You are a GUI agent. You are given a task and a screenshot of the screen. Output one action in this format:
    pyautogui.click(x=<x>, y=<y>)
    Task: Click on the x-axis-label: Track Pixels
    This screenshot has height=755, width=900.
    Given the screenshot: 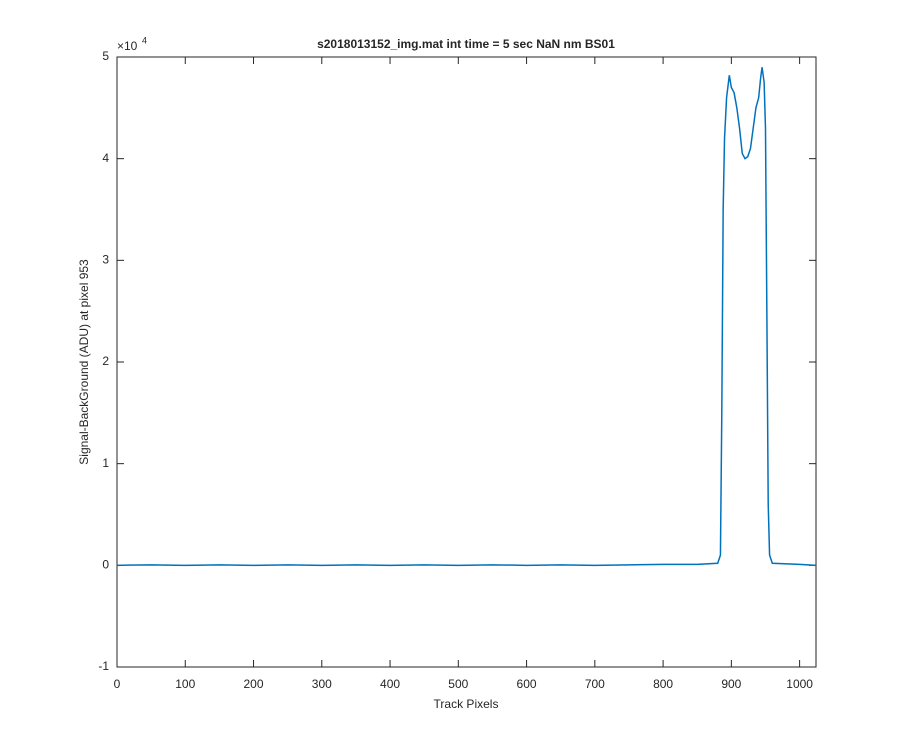 What is the action you would take?
    pyautogui.click(x=466, y=704)
    